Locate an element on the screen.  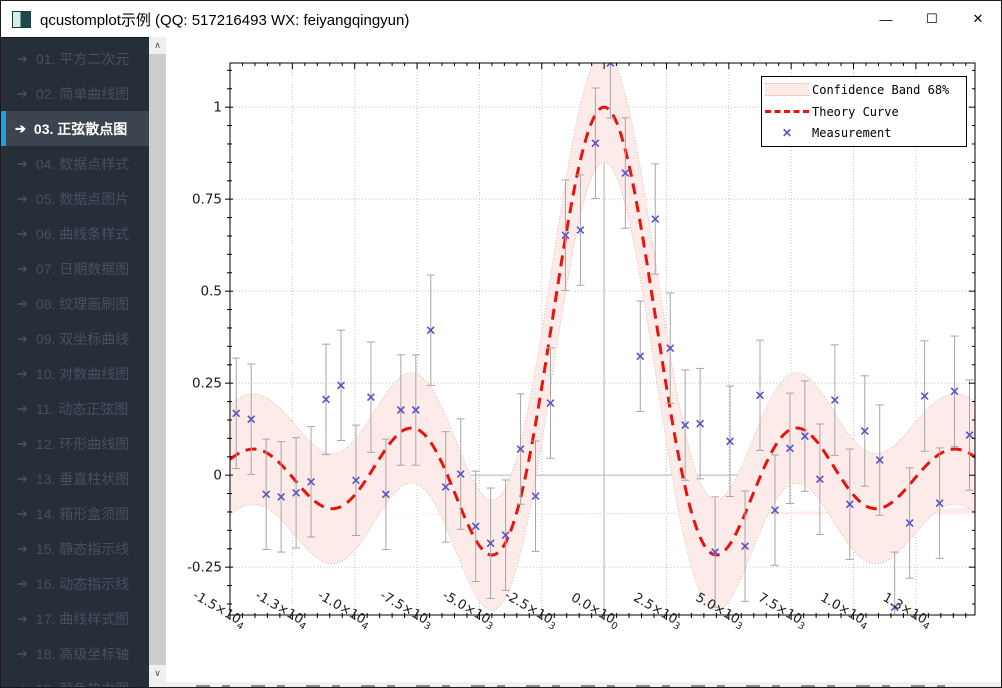
sidebar-item-label: 03. 正弦散点图 is located at coordinates (80, 128).